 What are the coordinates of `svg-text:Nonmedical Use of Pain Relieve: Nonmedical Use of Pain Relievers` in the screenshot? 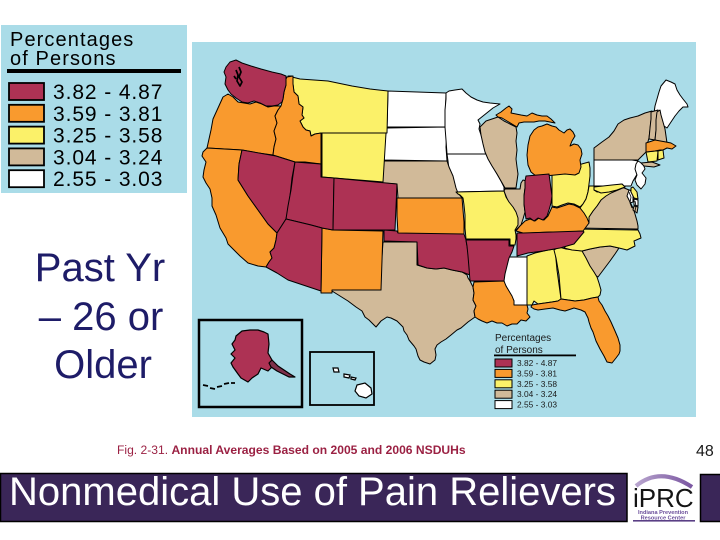 It's located at (312, 492).